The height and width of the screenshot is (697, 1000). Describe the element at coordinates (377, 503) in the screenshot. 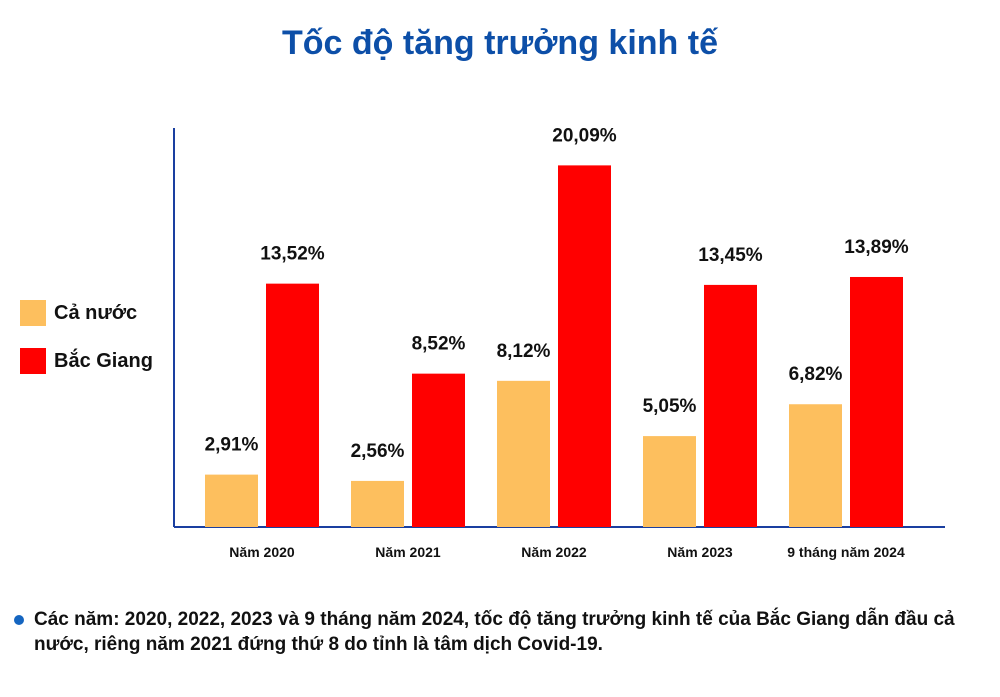

I see `bar-ca-nuoc-nam-2021` at that location.